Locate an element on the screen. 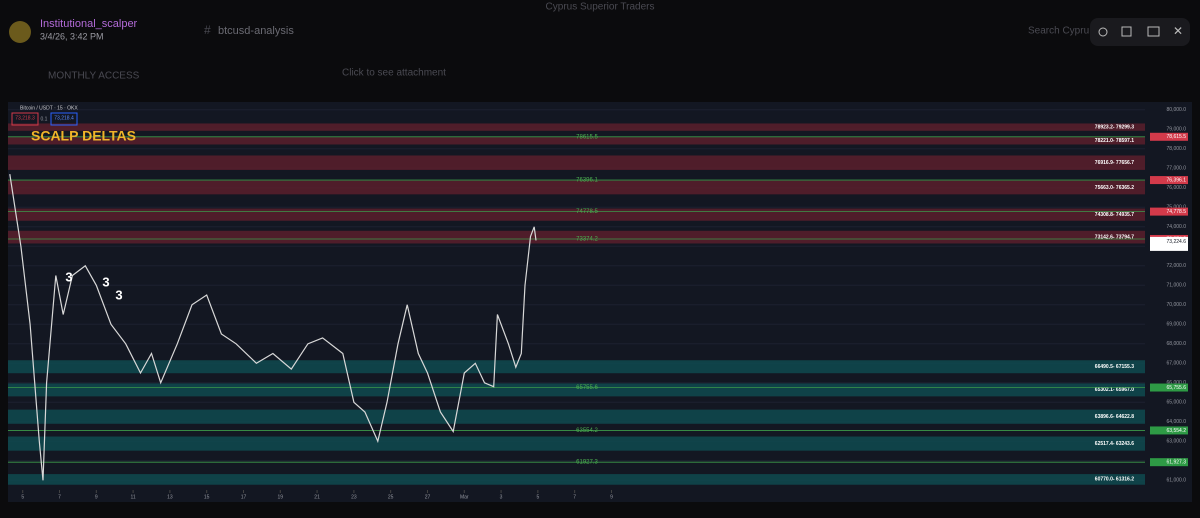 This screenshot has width=1200, height=518. zone-label: 65302.1- 65967.0 is located at coordinates (1114, 390).